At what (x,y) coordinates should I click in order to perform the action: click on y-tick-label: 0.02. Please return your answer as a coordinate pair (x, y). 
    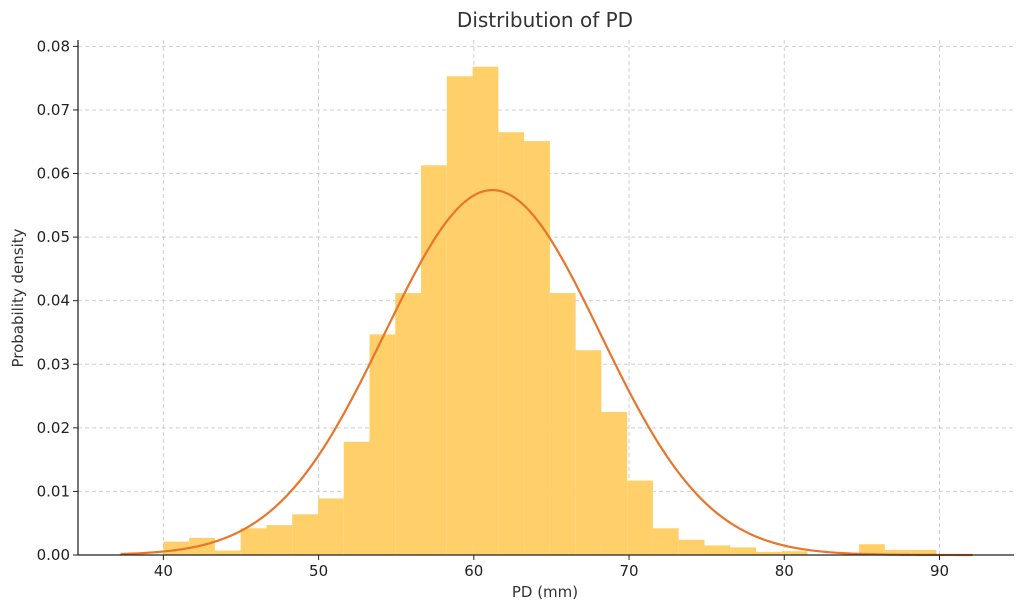
    Looking at the image, I should click on (53, 428).